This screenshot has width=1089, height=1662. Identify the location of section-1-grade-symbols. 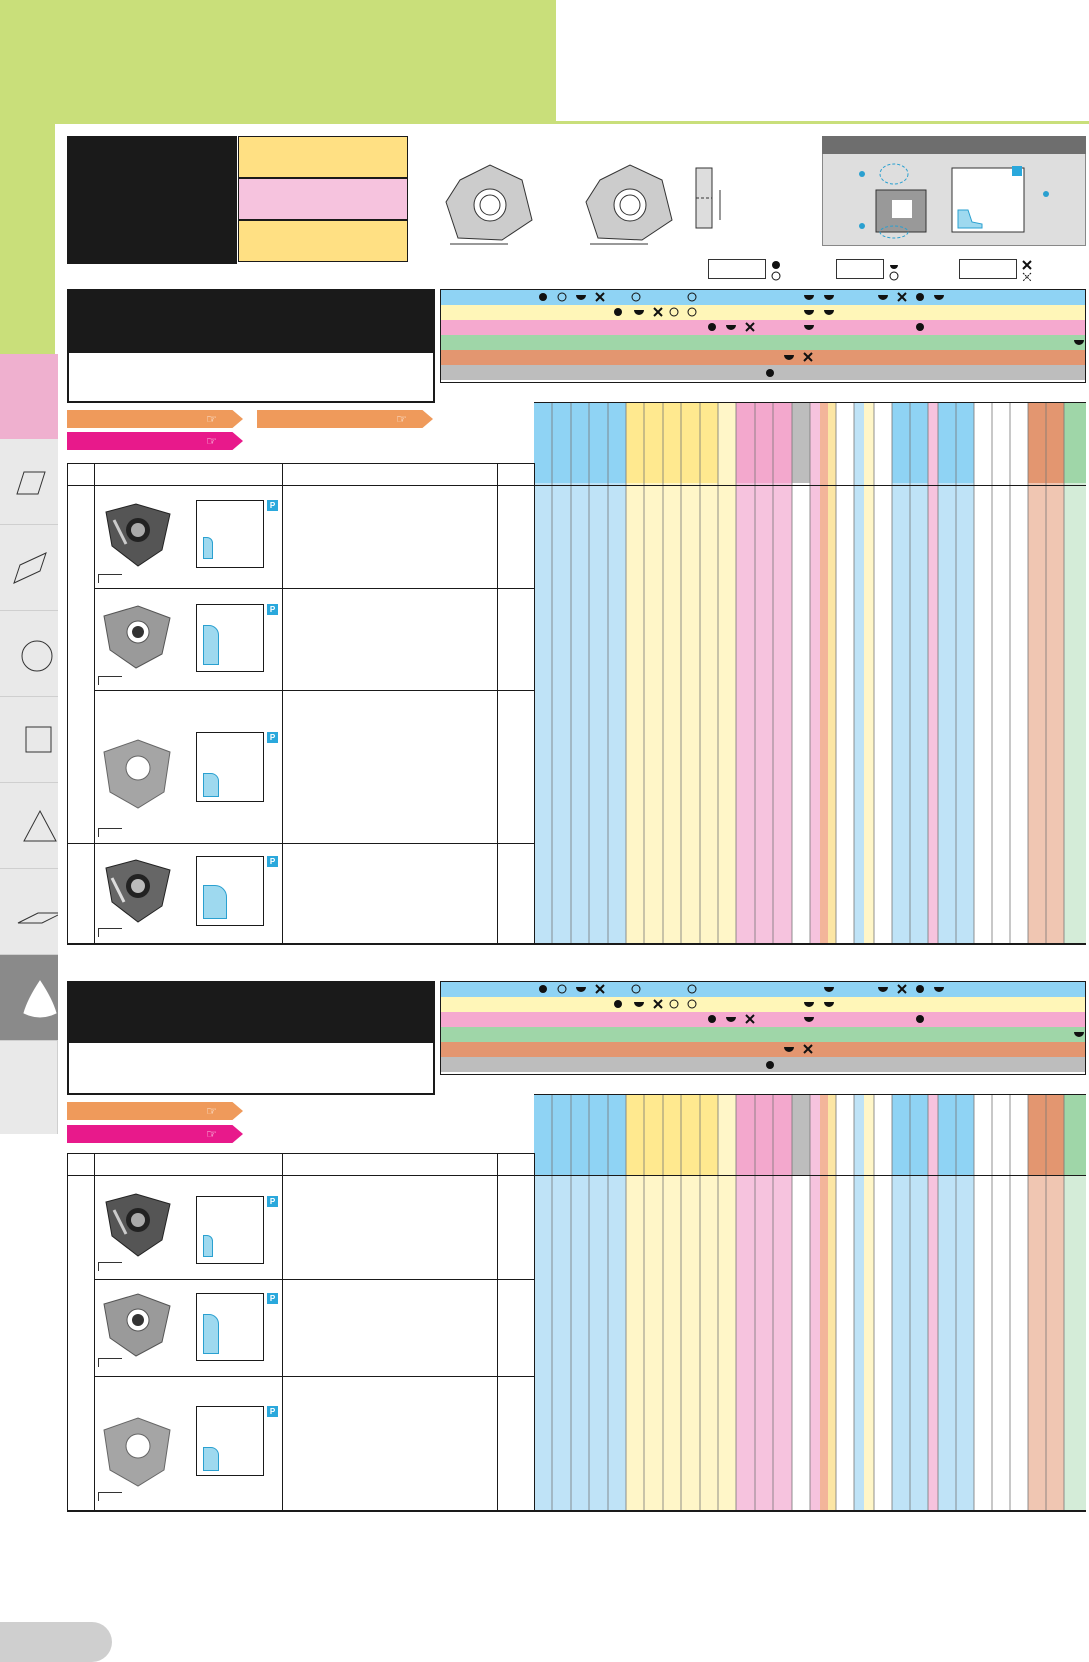
(811, 334).